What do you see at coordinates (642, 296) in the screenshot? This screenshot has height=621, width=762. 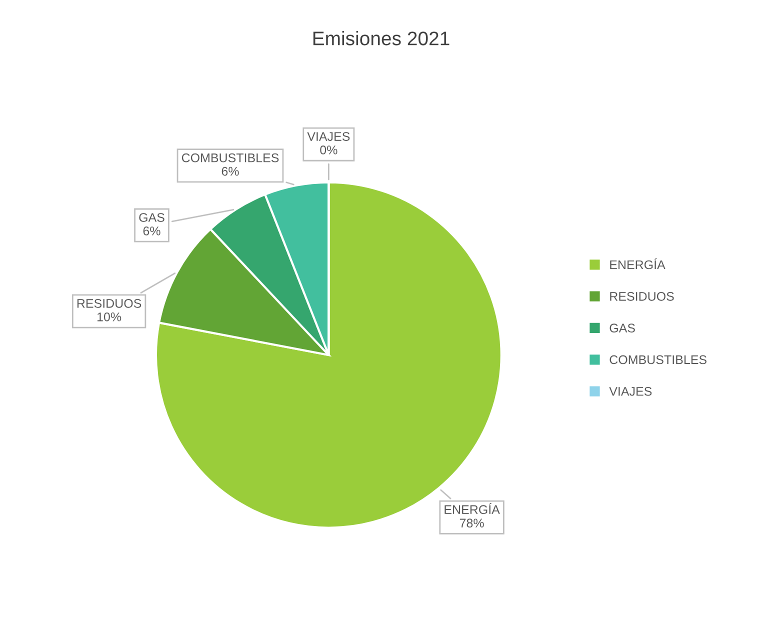 I see `legend-label: RESIDUOS` at bounding box center [642, 296].